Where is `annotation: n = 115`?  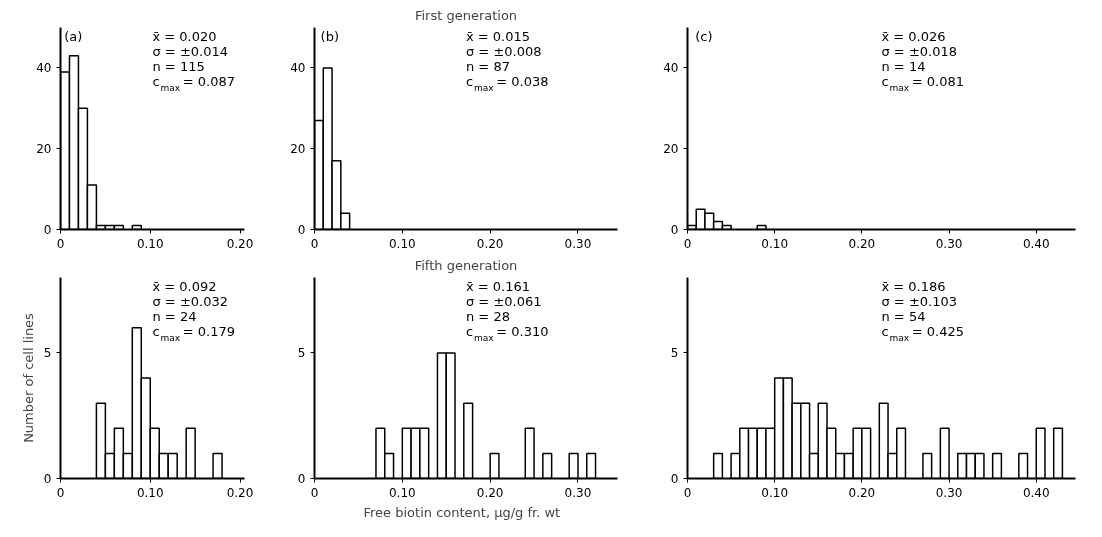
annotation: n = 115 is located at coordinates (178, 66).